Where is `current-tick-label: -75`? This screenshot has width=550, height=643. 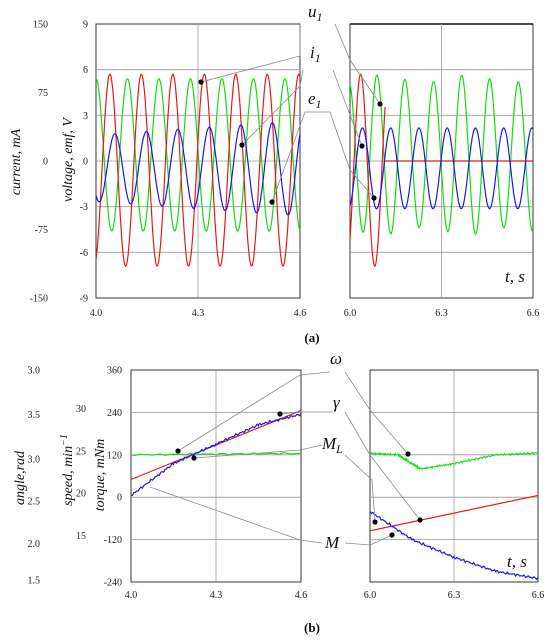 current-tick-label: -75 is located at coordinates (41, 230).